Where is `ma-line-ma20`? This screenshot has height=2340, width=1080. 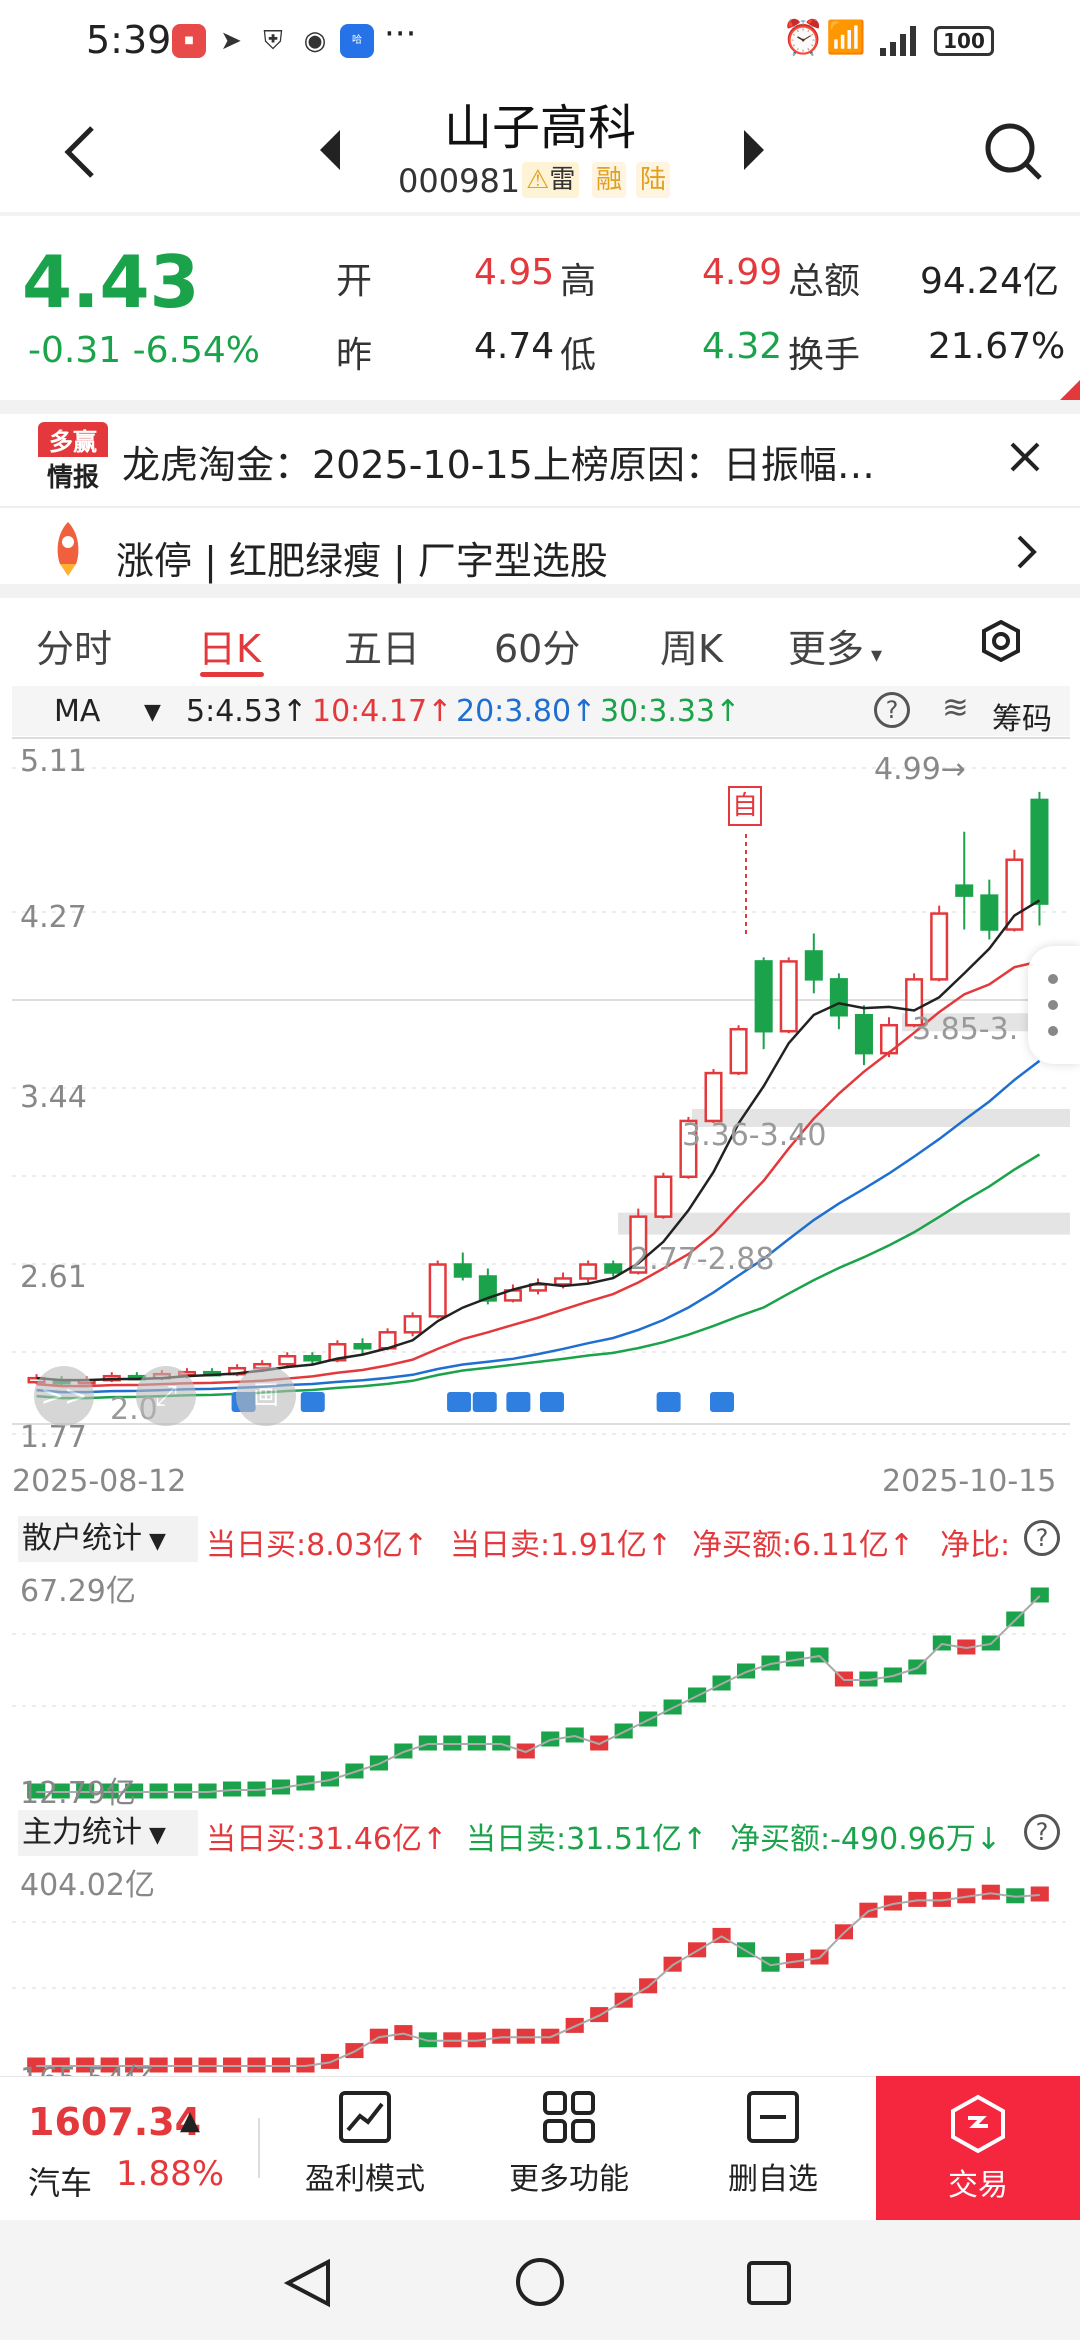
ma-line-ma20 is located at coordinates (538, 1226).